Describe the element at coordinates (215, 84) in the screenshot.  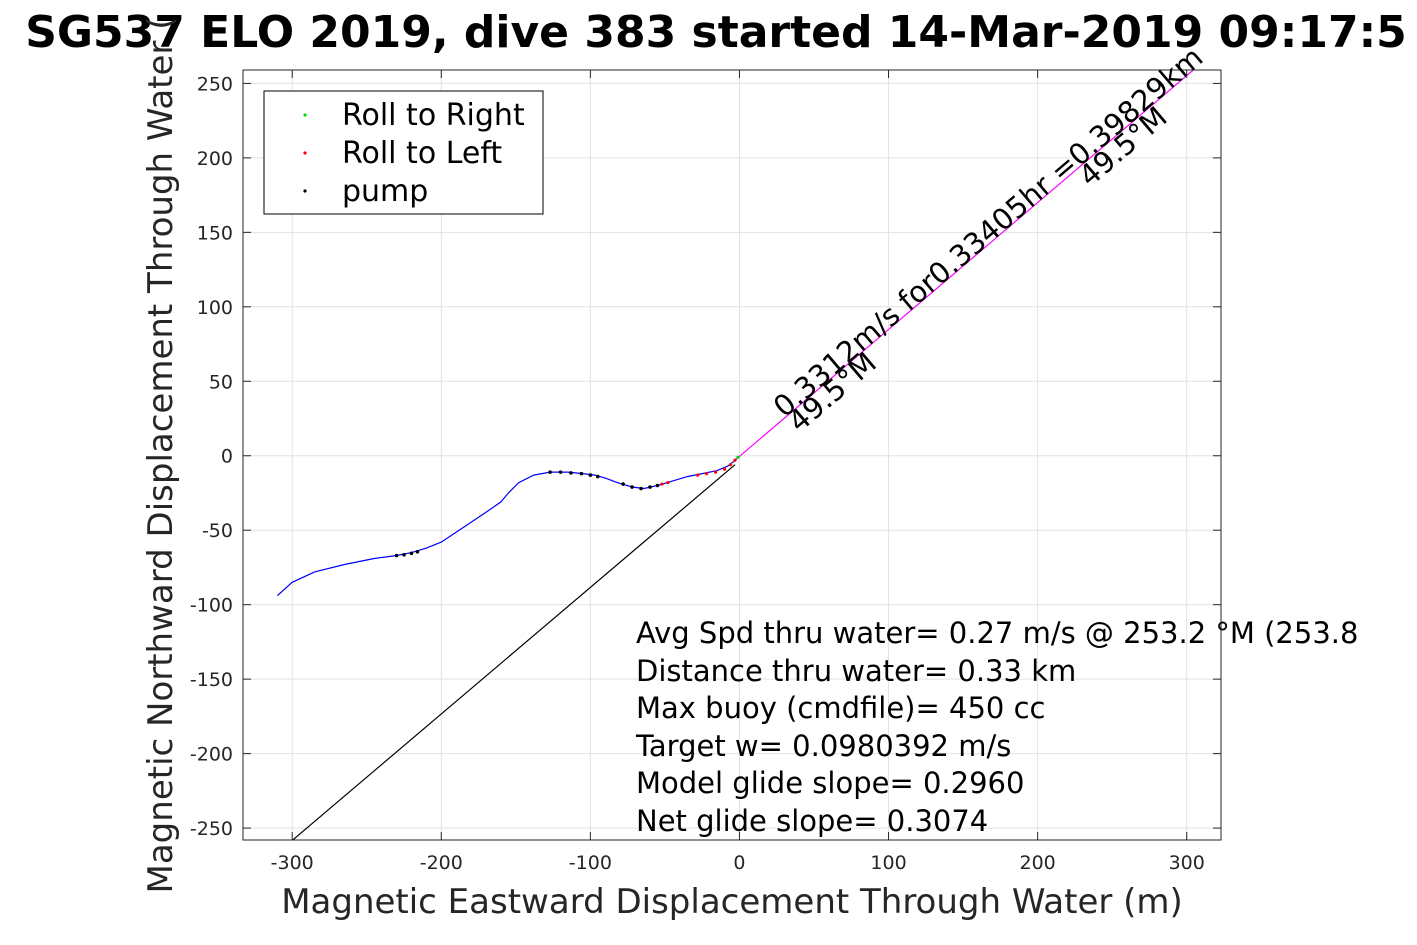
I see `y-tick-label: 250` at that location.